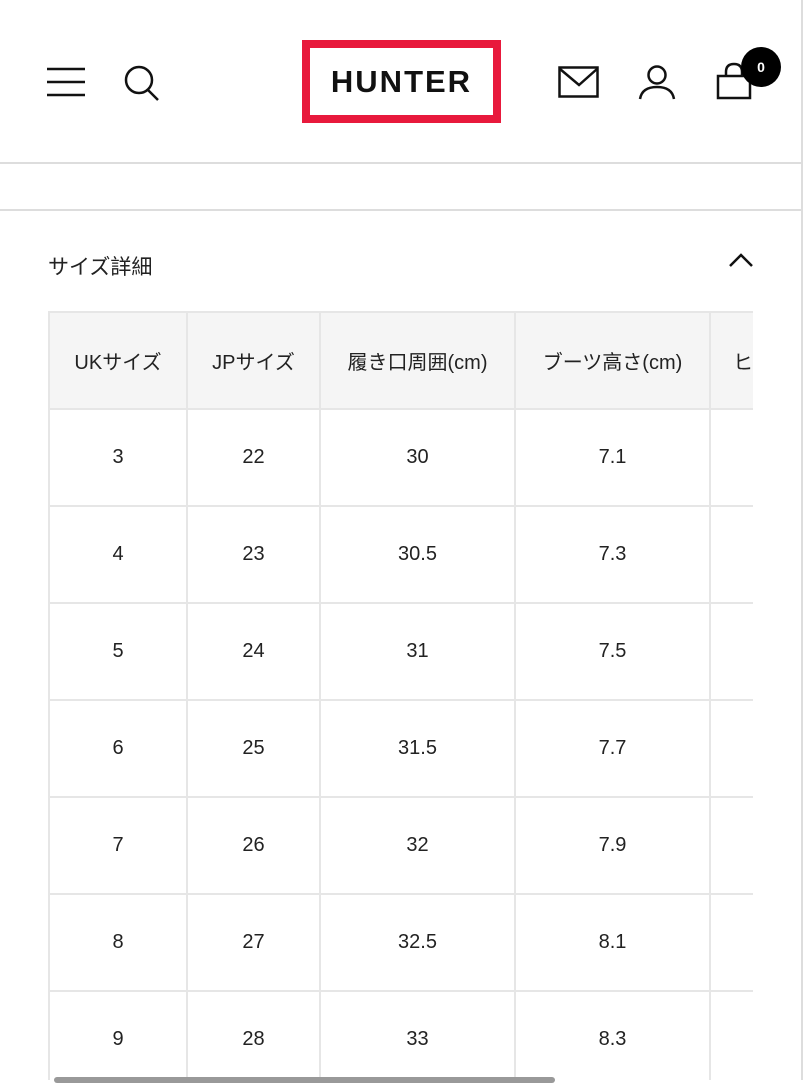 The width and height of the screenshot is (803, 1083). I want to click on hunter-logo: HUNTER, so click(401, 81).